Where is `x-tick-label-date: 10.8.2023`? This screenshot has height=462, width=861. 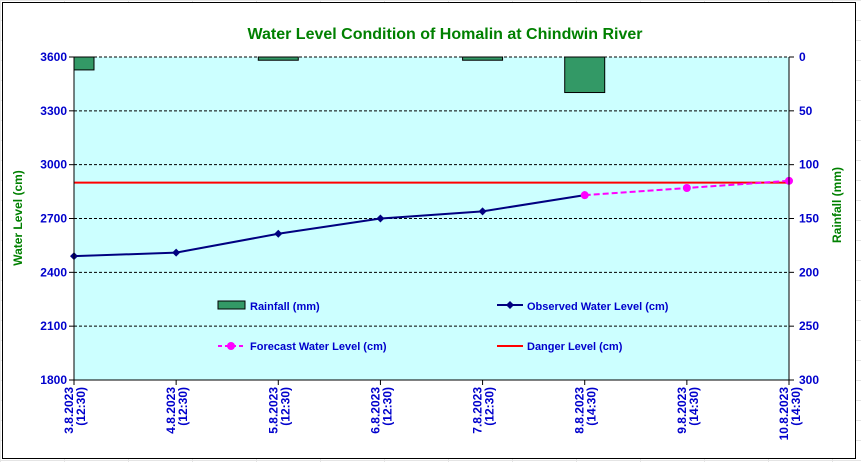 x-tick-label-date: 10.8.2023 is located at coordinates (784, 414).